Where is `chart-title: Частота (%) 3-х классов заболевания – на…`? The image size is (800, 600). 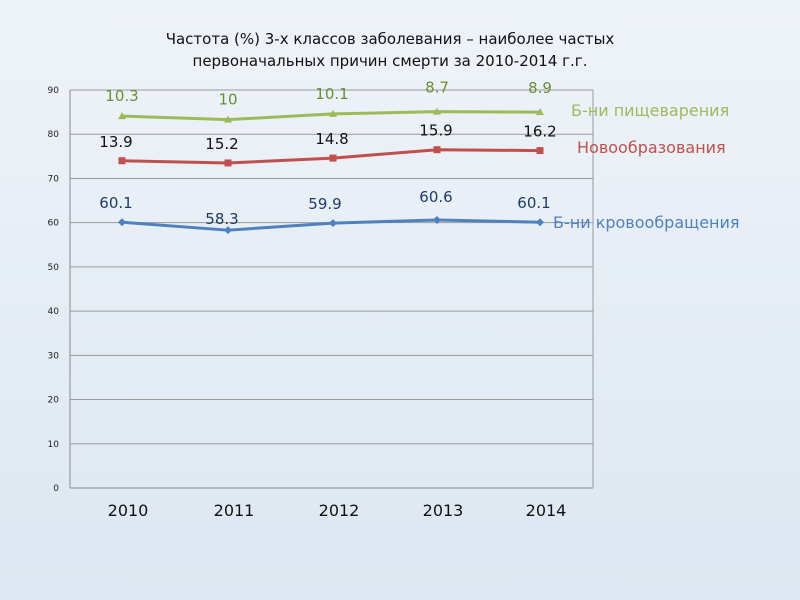 chart-title: Частота (%) 3-х классов заболевания – на… is located at coordinates (390, 50).